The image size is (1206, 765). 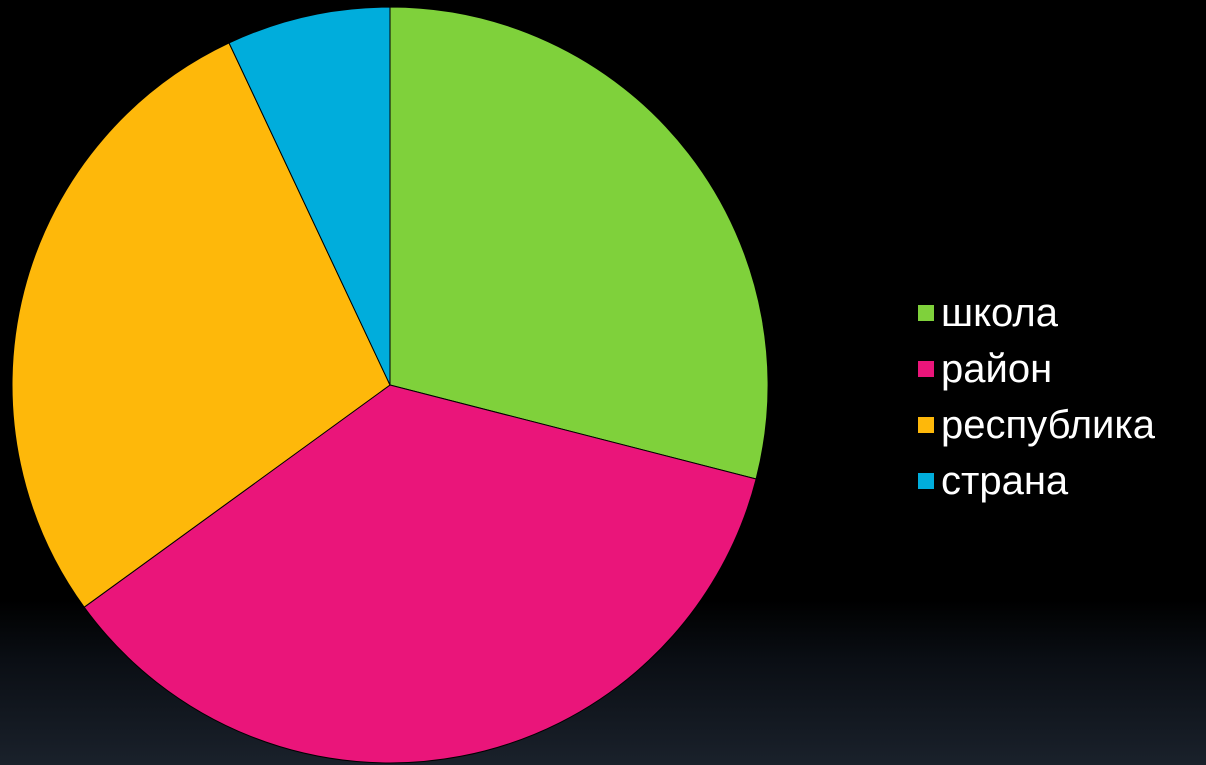 I want to click on legend-item: школа, so click(x=1036, y=313).